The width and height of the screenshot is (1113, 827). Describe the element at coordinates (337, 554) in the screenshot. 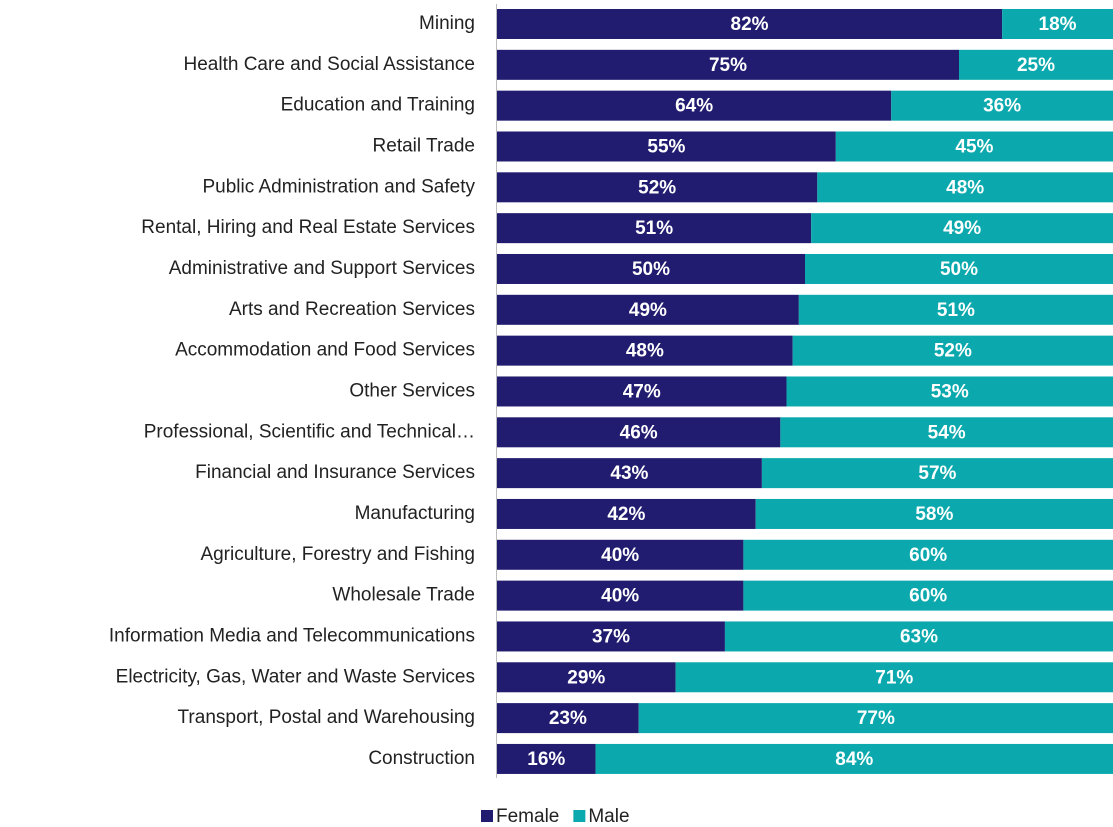

I see `y-tick-label: Agriculture, Forestry and Fishing` at that location.